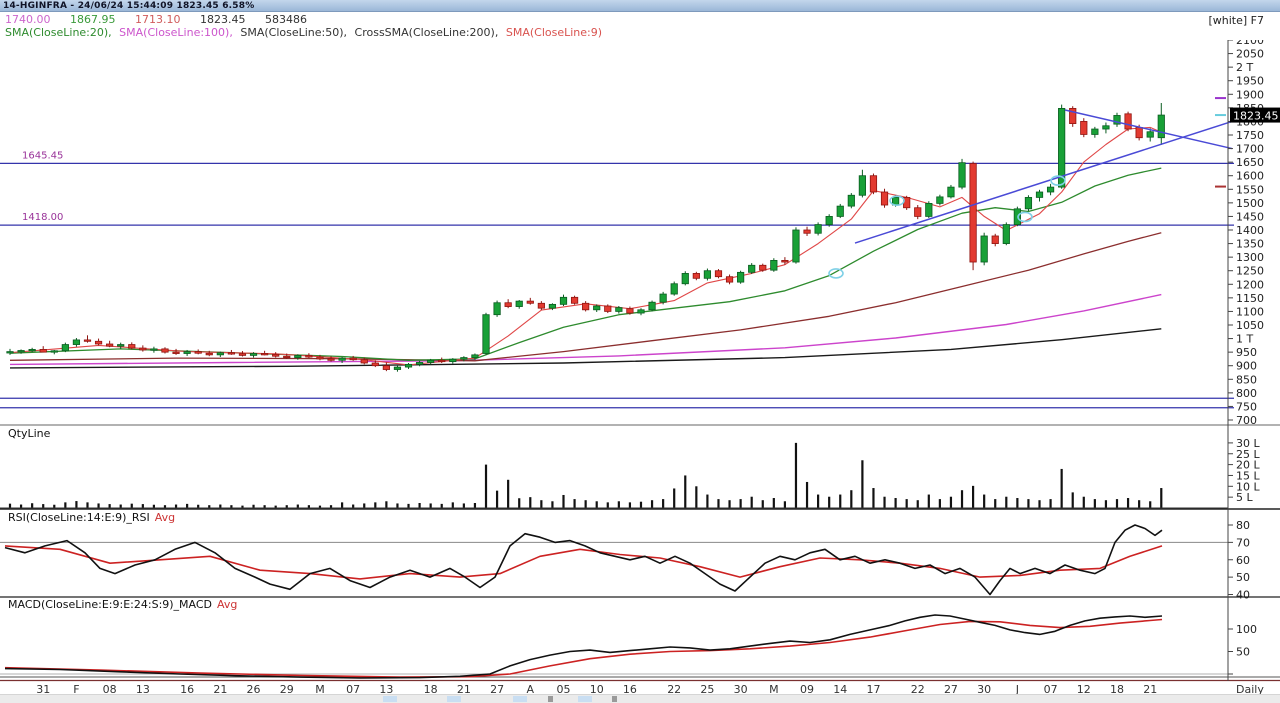  What do you see at coordinates (1250, 203) in the screenshot?
I see `svg-text: 1500` at bounding box center [1250, 203].